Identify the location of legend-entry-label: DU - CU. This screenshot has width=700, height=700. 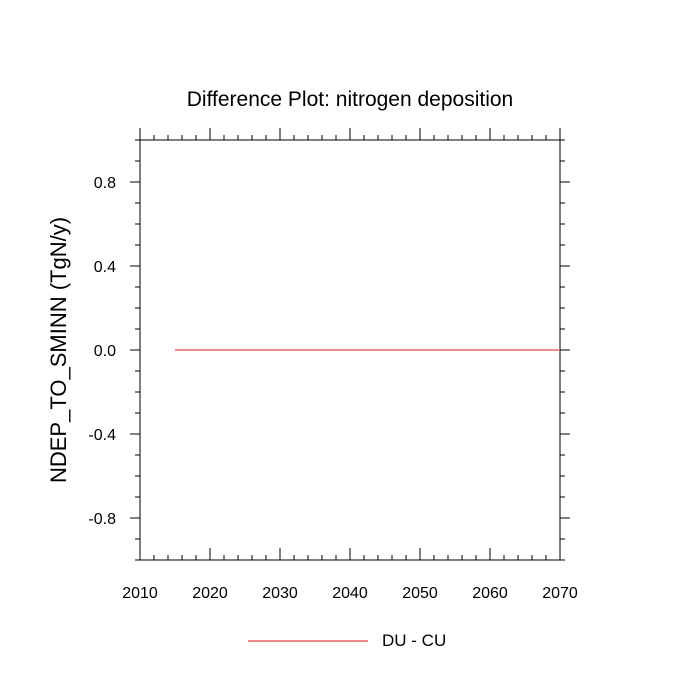
(414, 640).